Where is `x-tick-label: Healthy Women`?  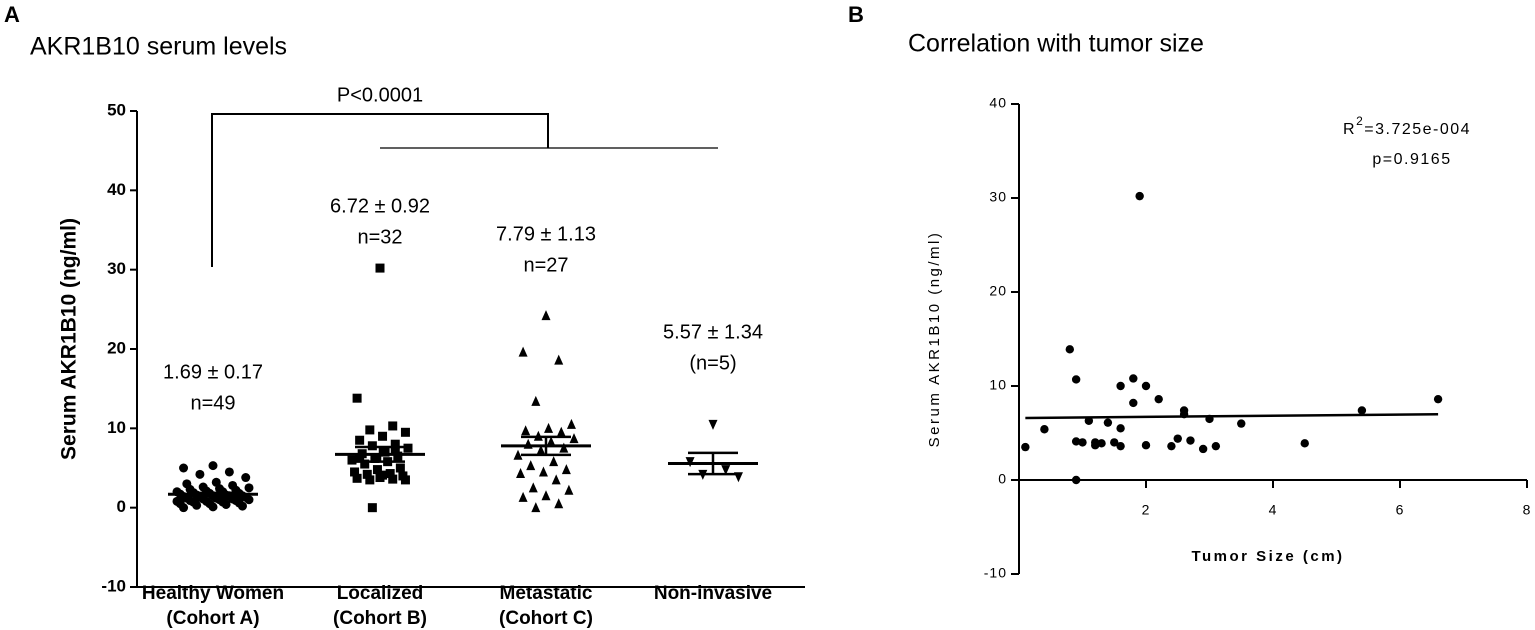 x-tick-label: Healthy Women is located at coordinates (213, 593).